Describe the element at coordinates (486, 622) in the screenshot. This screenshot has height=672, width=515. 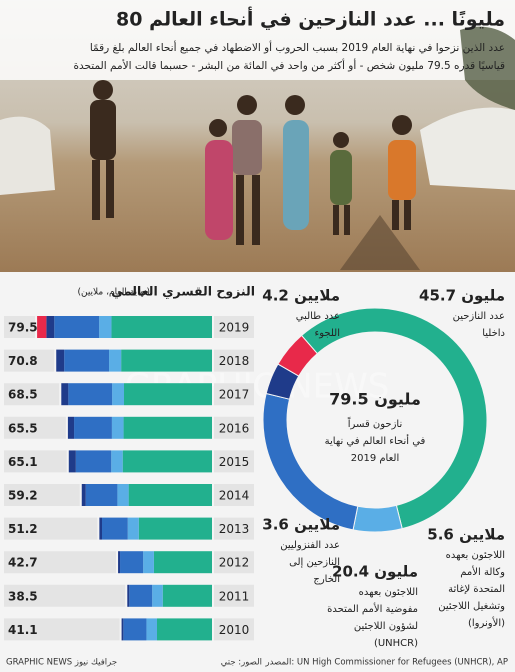
I see `segment-description: (الأونروا)` at that location.